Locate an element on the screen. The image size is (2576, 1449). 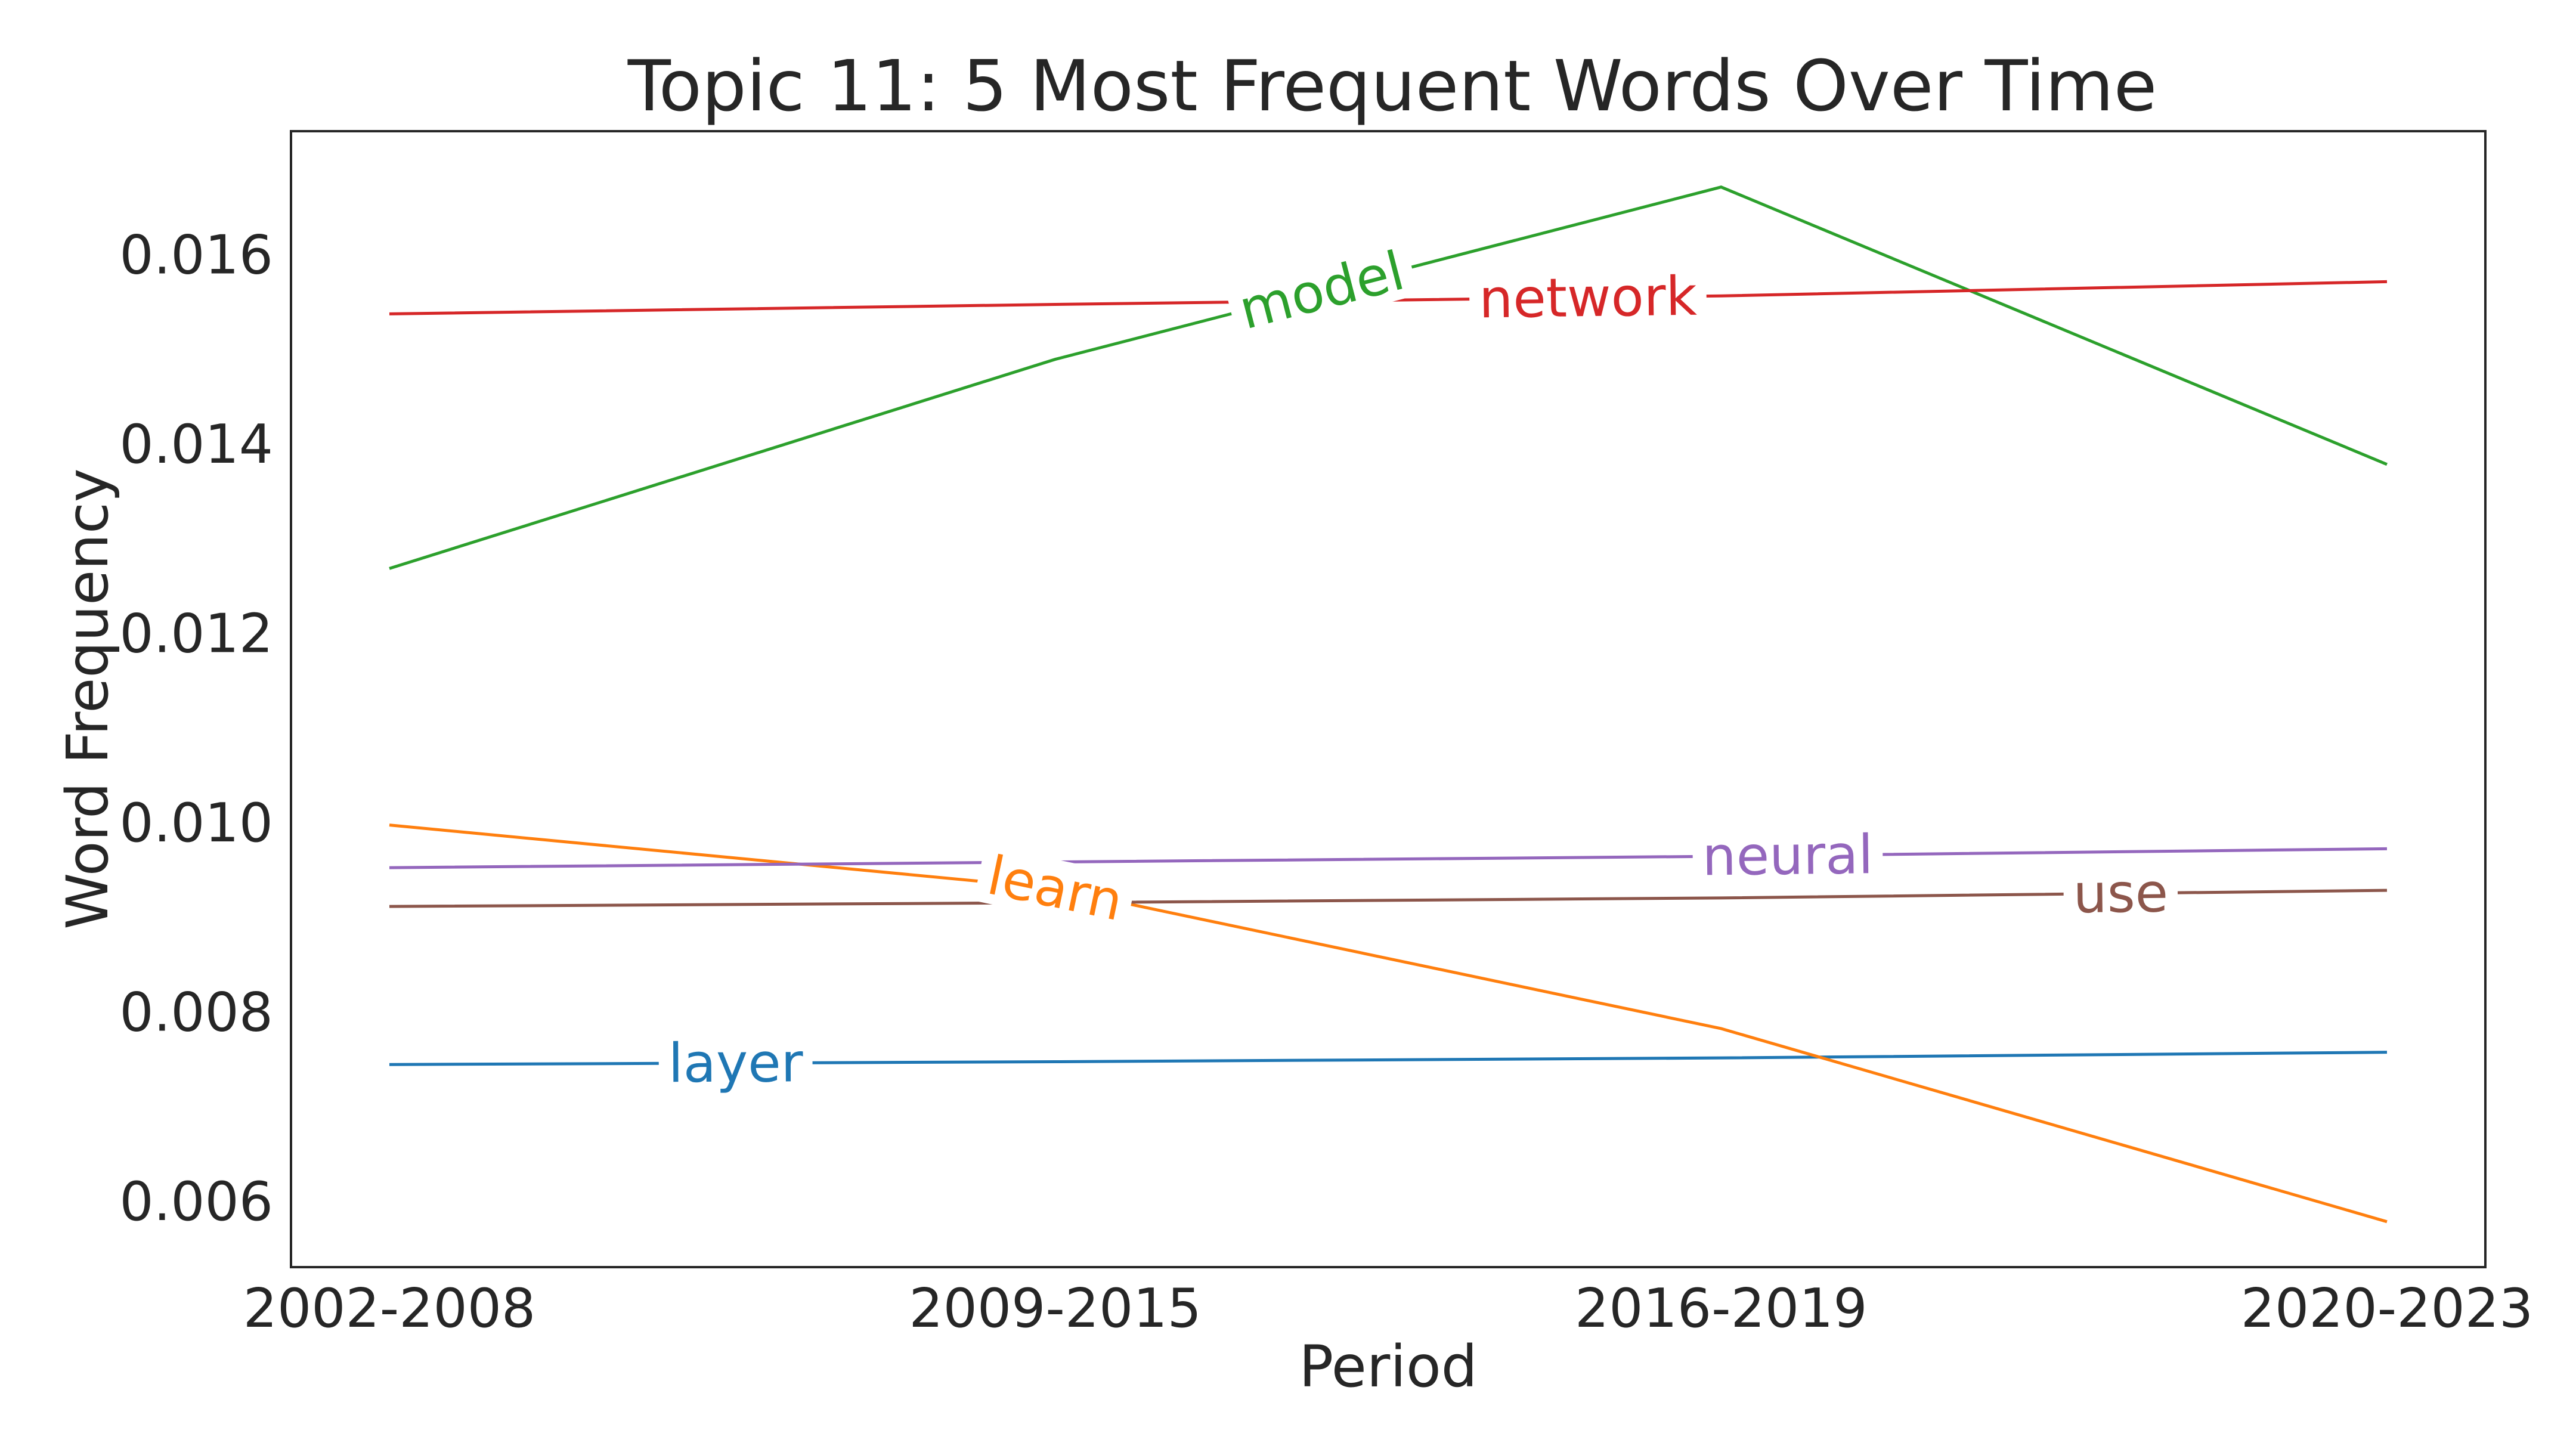
series-label-text: layer is located at coordinates (735, 1063).